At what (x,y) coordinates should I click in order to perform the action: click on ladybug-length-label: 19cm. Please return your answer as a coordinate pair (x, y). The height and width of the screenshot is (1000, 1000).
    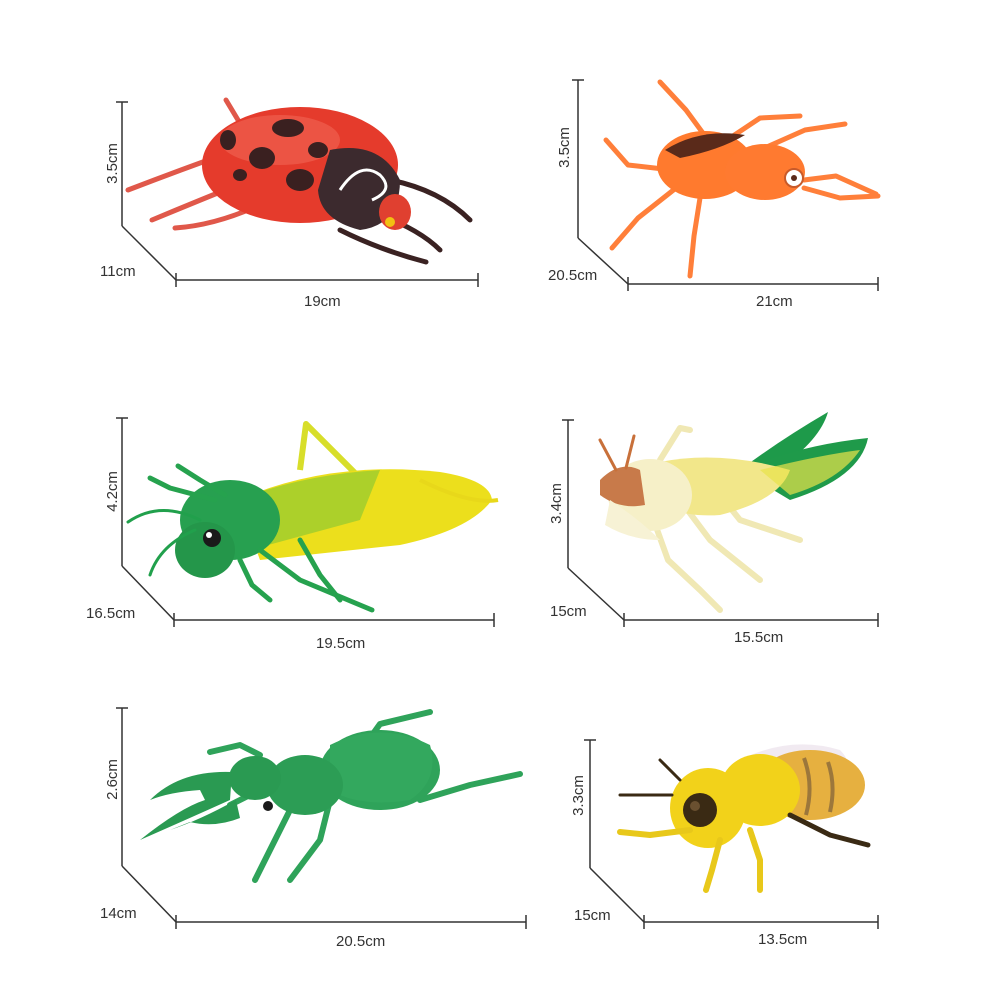
    Looking at the image, I should click on (322, 301).